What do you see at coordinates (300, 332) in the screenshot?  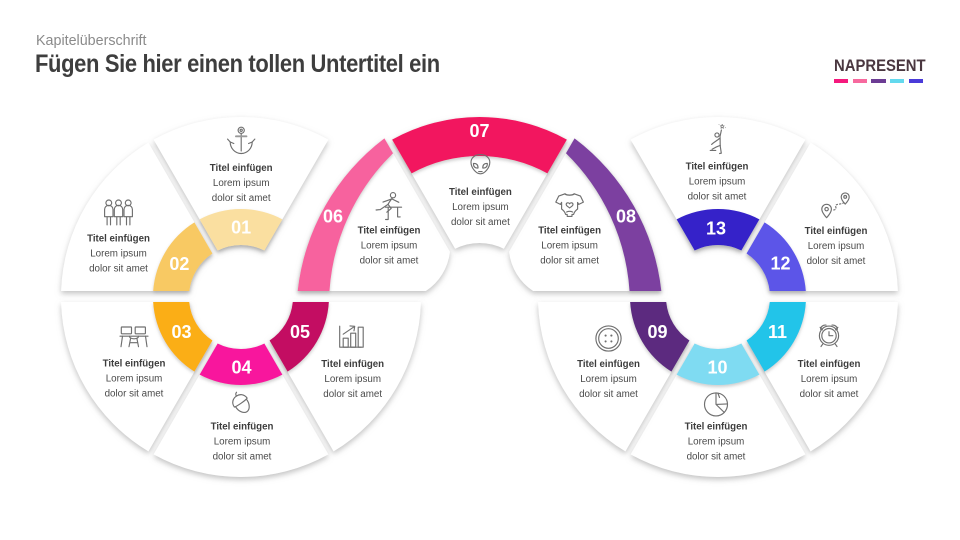 I see `svg-text: 05` at bounding box center [300, 332].